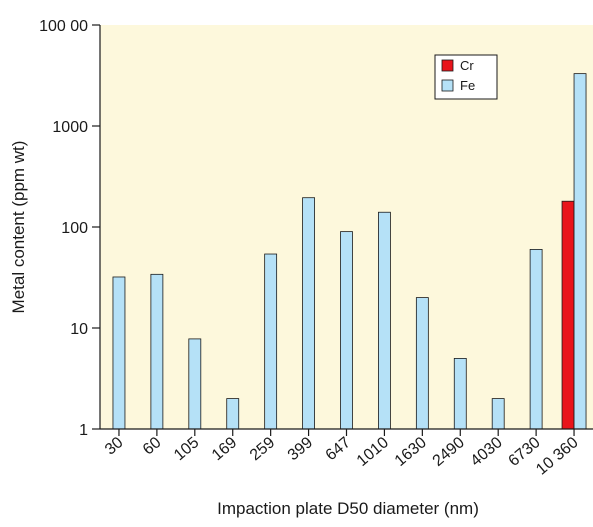 This screenshot has width=593, height=527. I want to click on y-tick-label: 100, so click(74, 228).